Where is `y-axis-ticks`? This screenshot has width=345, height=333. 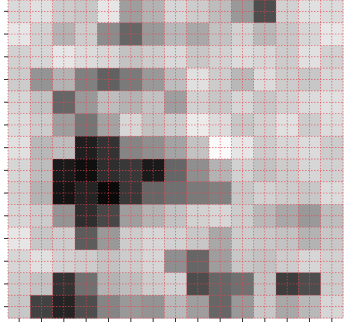 y-axis-ticks is located at coordinates (6, 159).